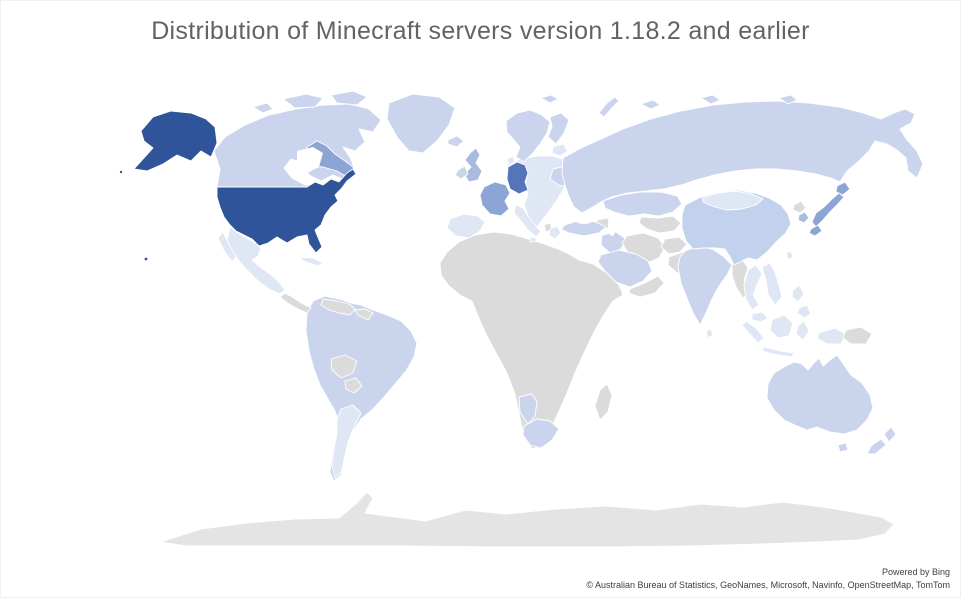 The height and width of the screenshot is (598, 961). What do you see at coordinates (612, 225) in the screenshot?
I see `caspian-sea` at bounding box center [612, 225].